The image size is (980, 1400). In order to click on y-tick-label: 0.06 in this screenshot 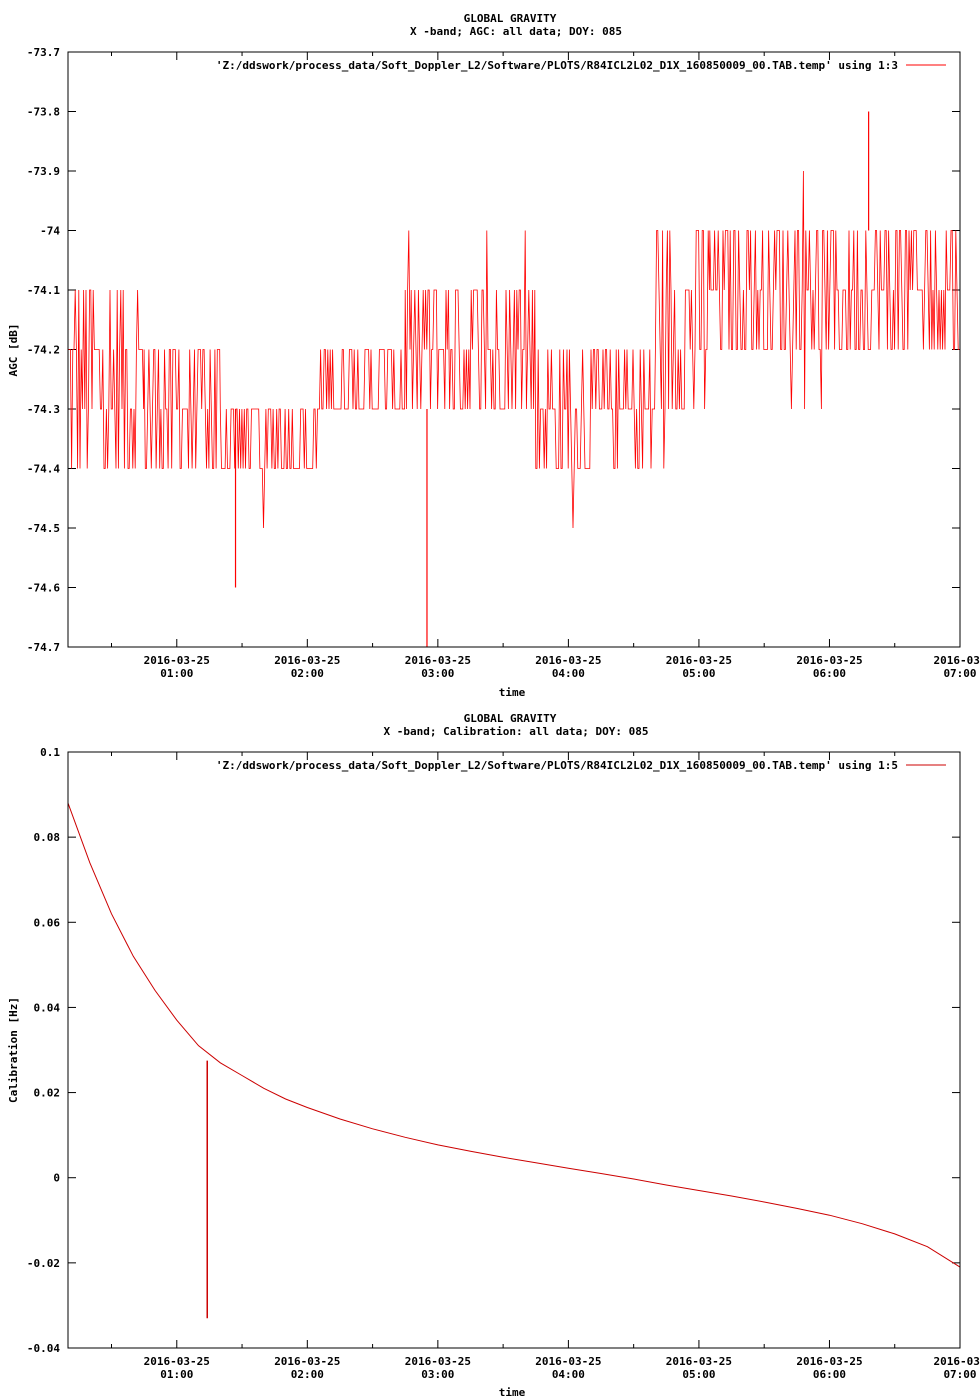, I will do `click(47, 922)`.